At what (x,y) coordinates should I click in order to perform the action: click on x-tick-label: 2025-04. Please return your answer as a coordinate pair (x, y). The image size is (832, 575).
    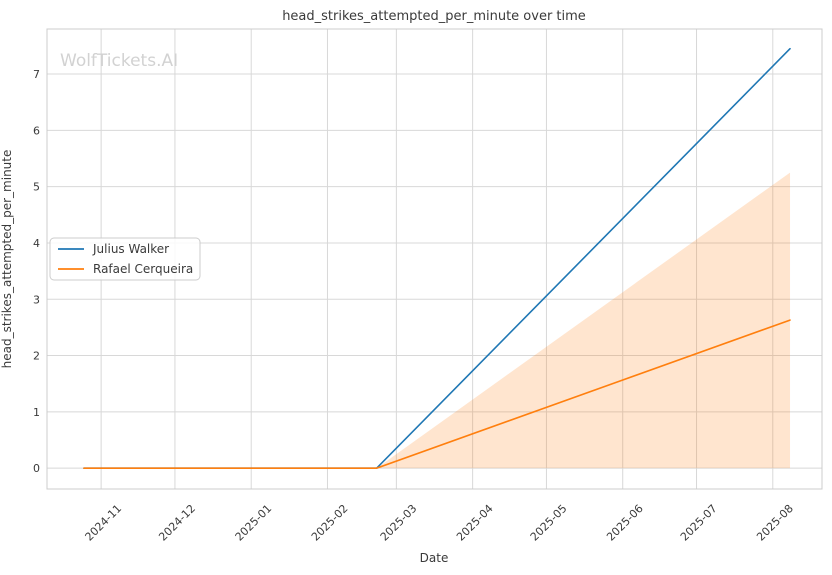
    Looking at the image, I should click on (475, 523).